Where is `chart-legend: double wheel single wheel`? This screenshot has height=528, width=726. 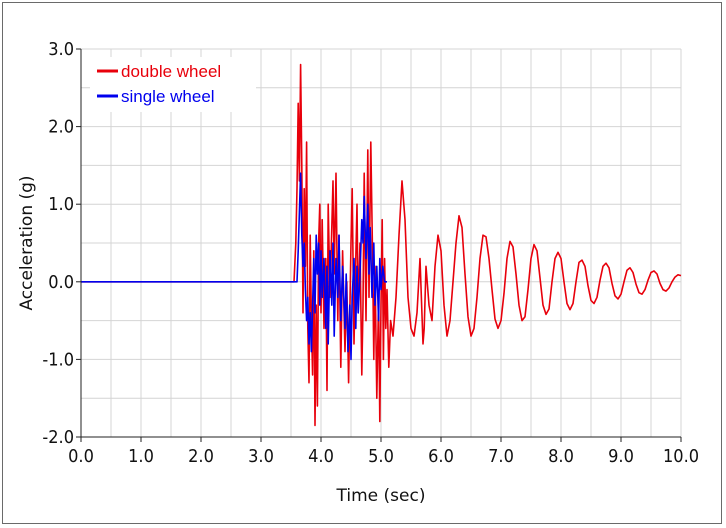 chart-legend: double wheel single wheel is located at coordinates (173, 84).